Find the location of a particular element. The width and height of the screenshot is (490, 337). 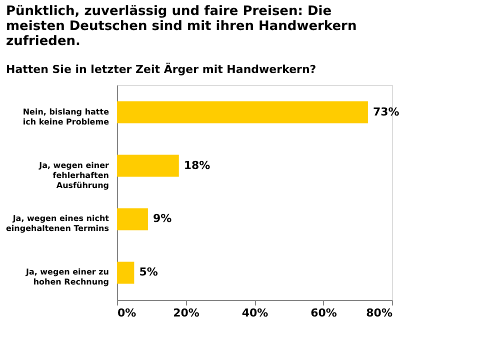

x-tick-label: 20% is located at coordinates (186, 313).